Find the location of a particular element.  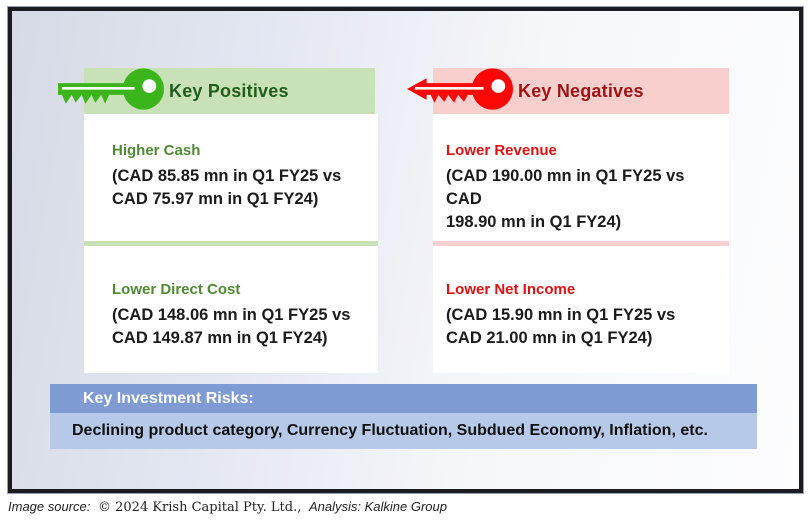

key-positives-header-band: Key Positives is located at coordinates (216, 91).